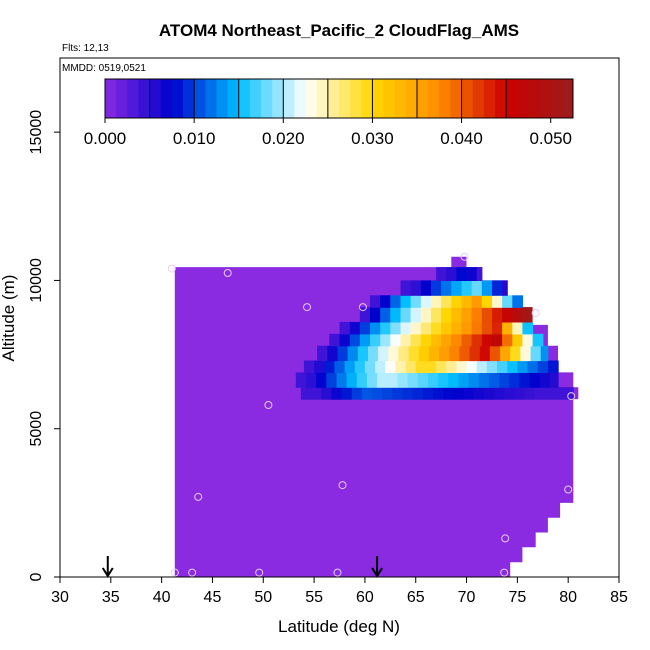  Describe the element at coordinates (213, 597) in the screenshot. I see `x-tick-label: 45` at that location.